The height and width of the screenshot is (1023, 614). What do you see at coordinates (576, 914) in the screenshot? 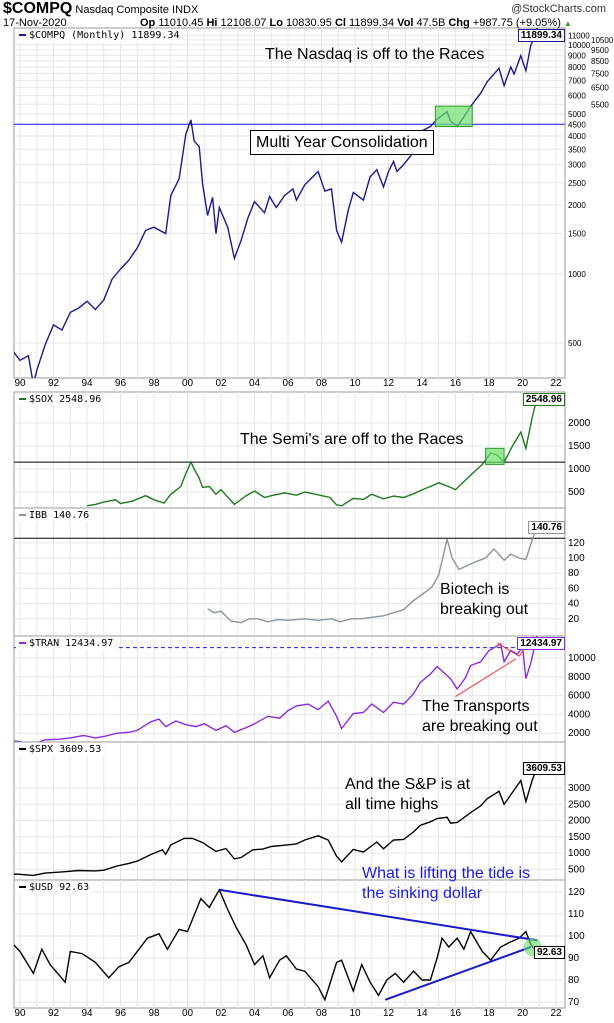
I see `y-tick-label: 110` at bounding box center [576, 914].